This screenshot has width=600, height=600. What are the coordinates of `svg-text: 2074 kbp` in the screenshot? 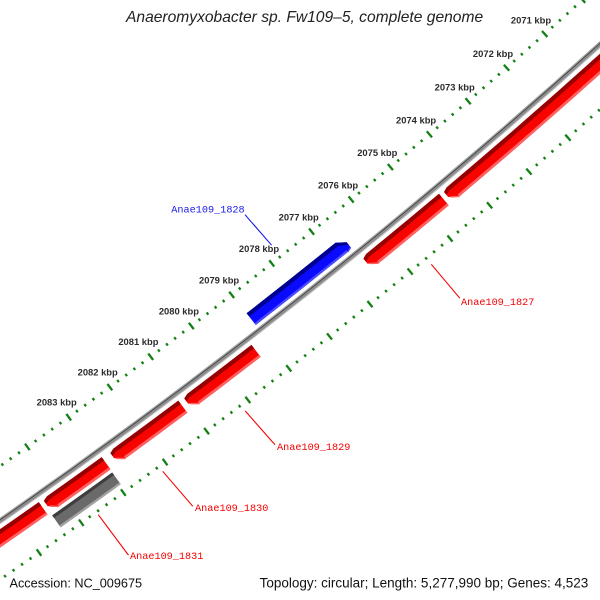 It's located at (416, 119).